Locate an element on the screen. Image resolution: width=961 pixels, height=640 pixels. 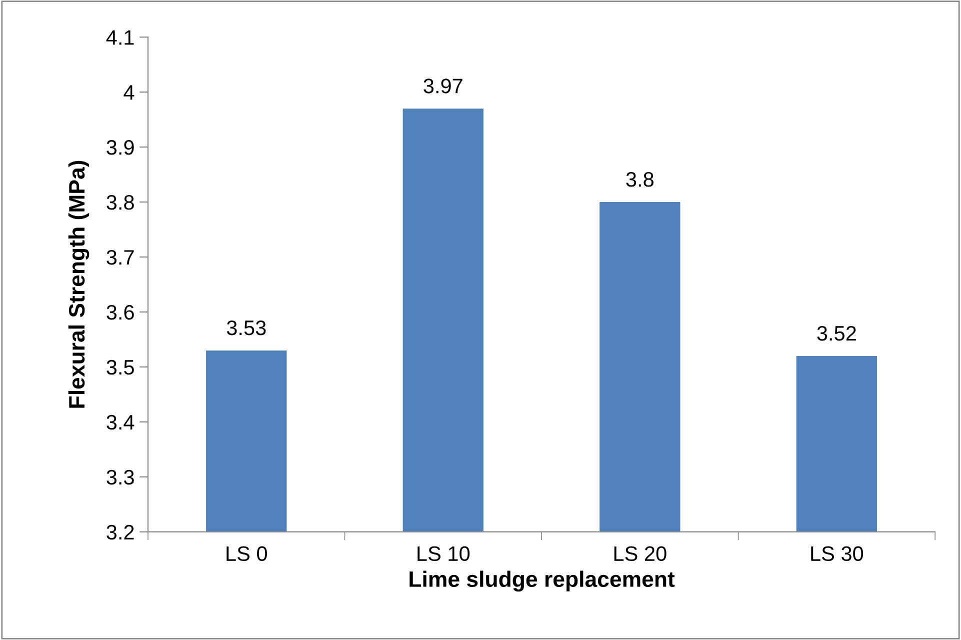
x-axis-title: Lime sludge replacement is located at coordinates (542, 581).